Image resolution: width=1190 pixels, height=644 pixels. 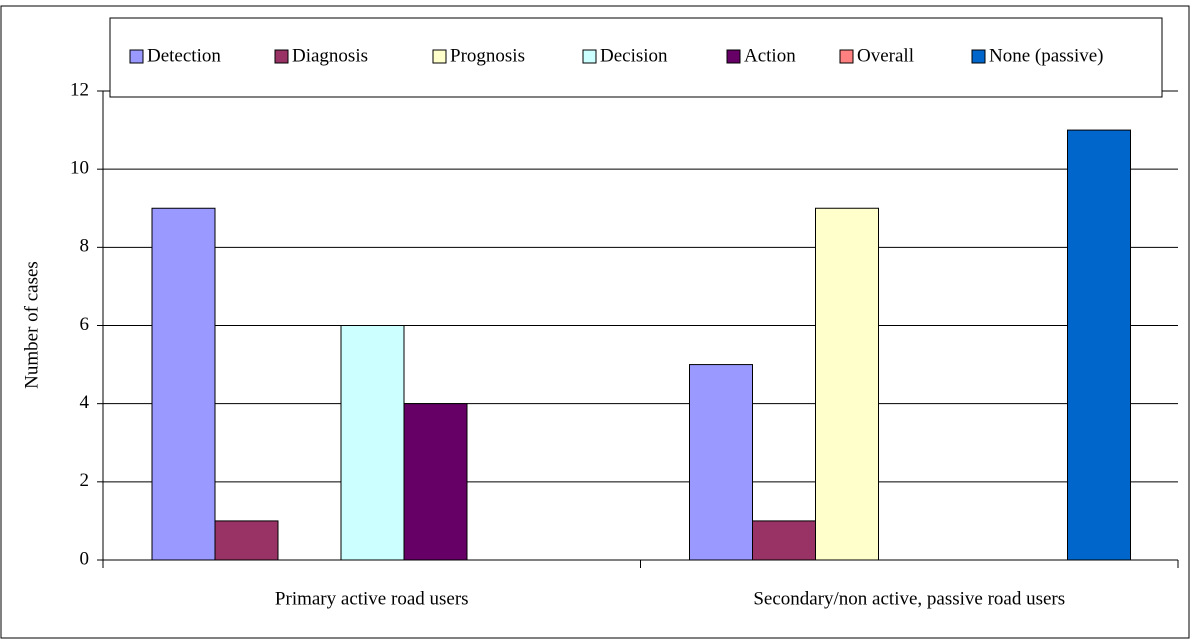 What do you see at coordinates (79, 168) in the screenshot?
I see `y-tick-label: 10` at bounding box center [79, 168].